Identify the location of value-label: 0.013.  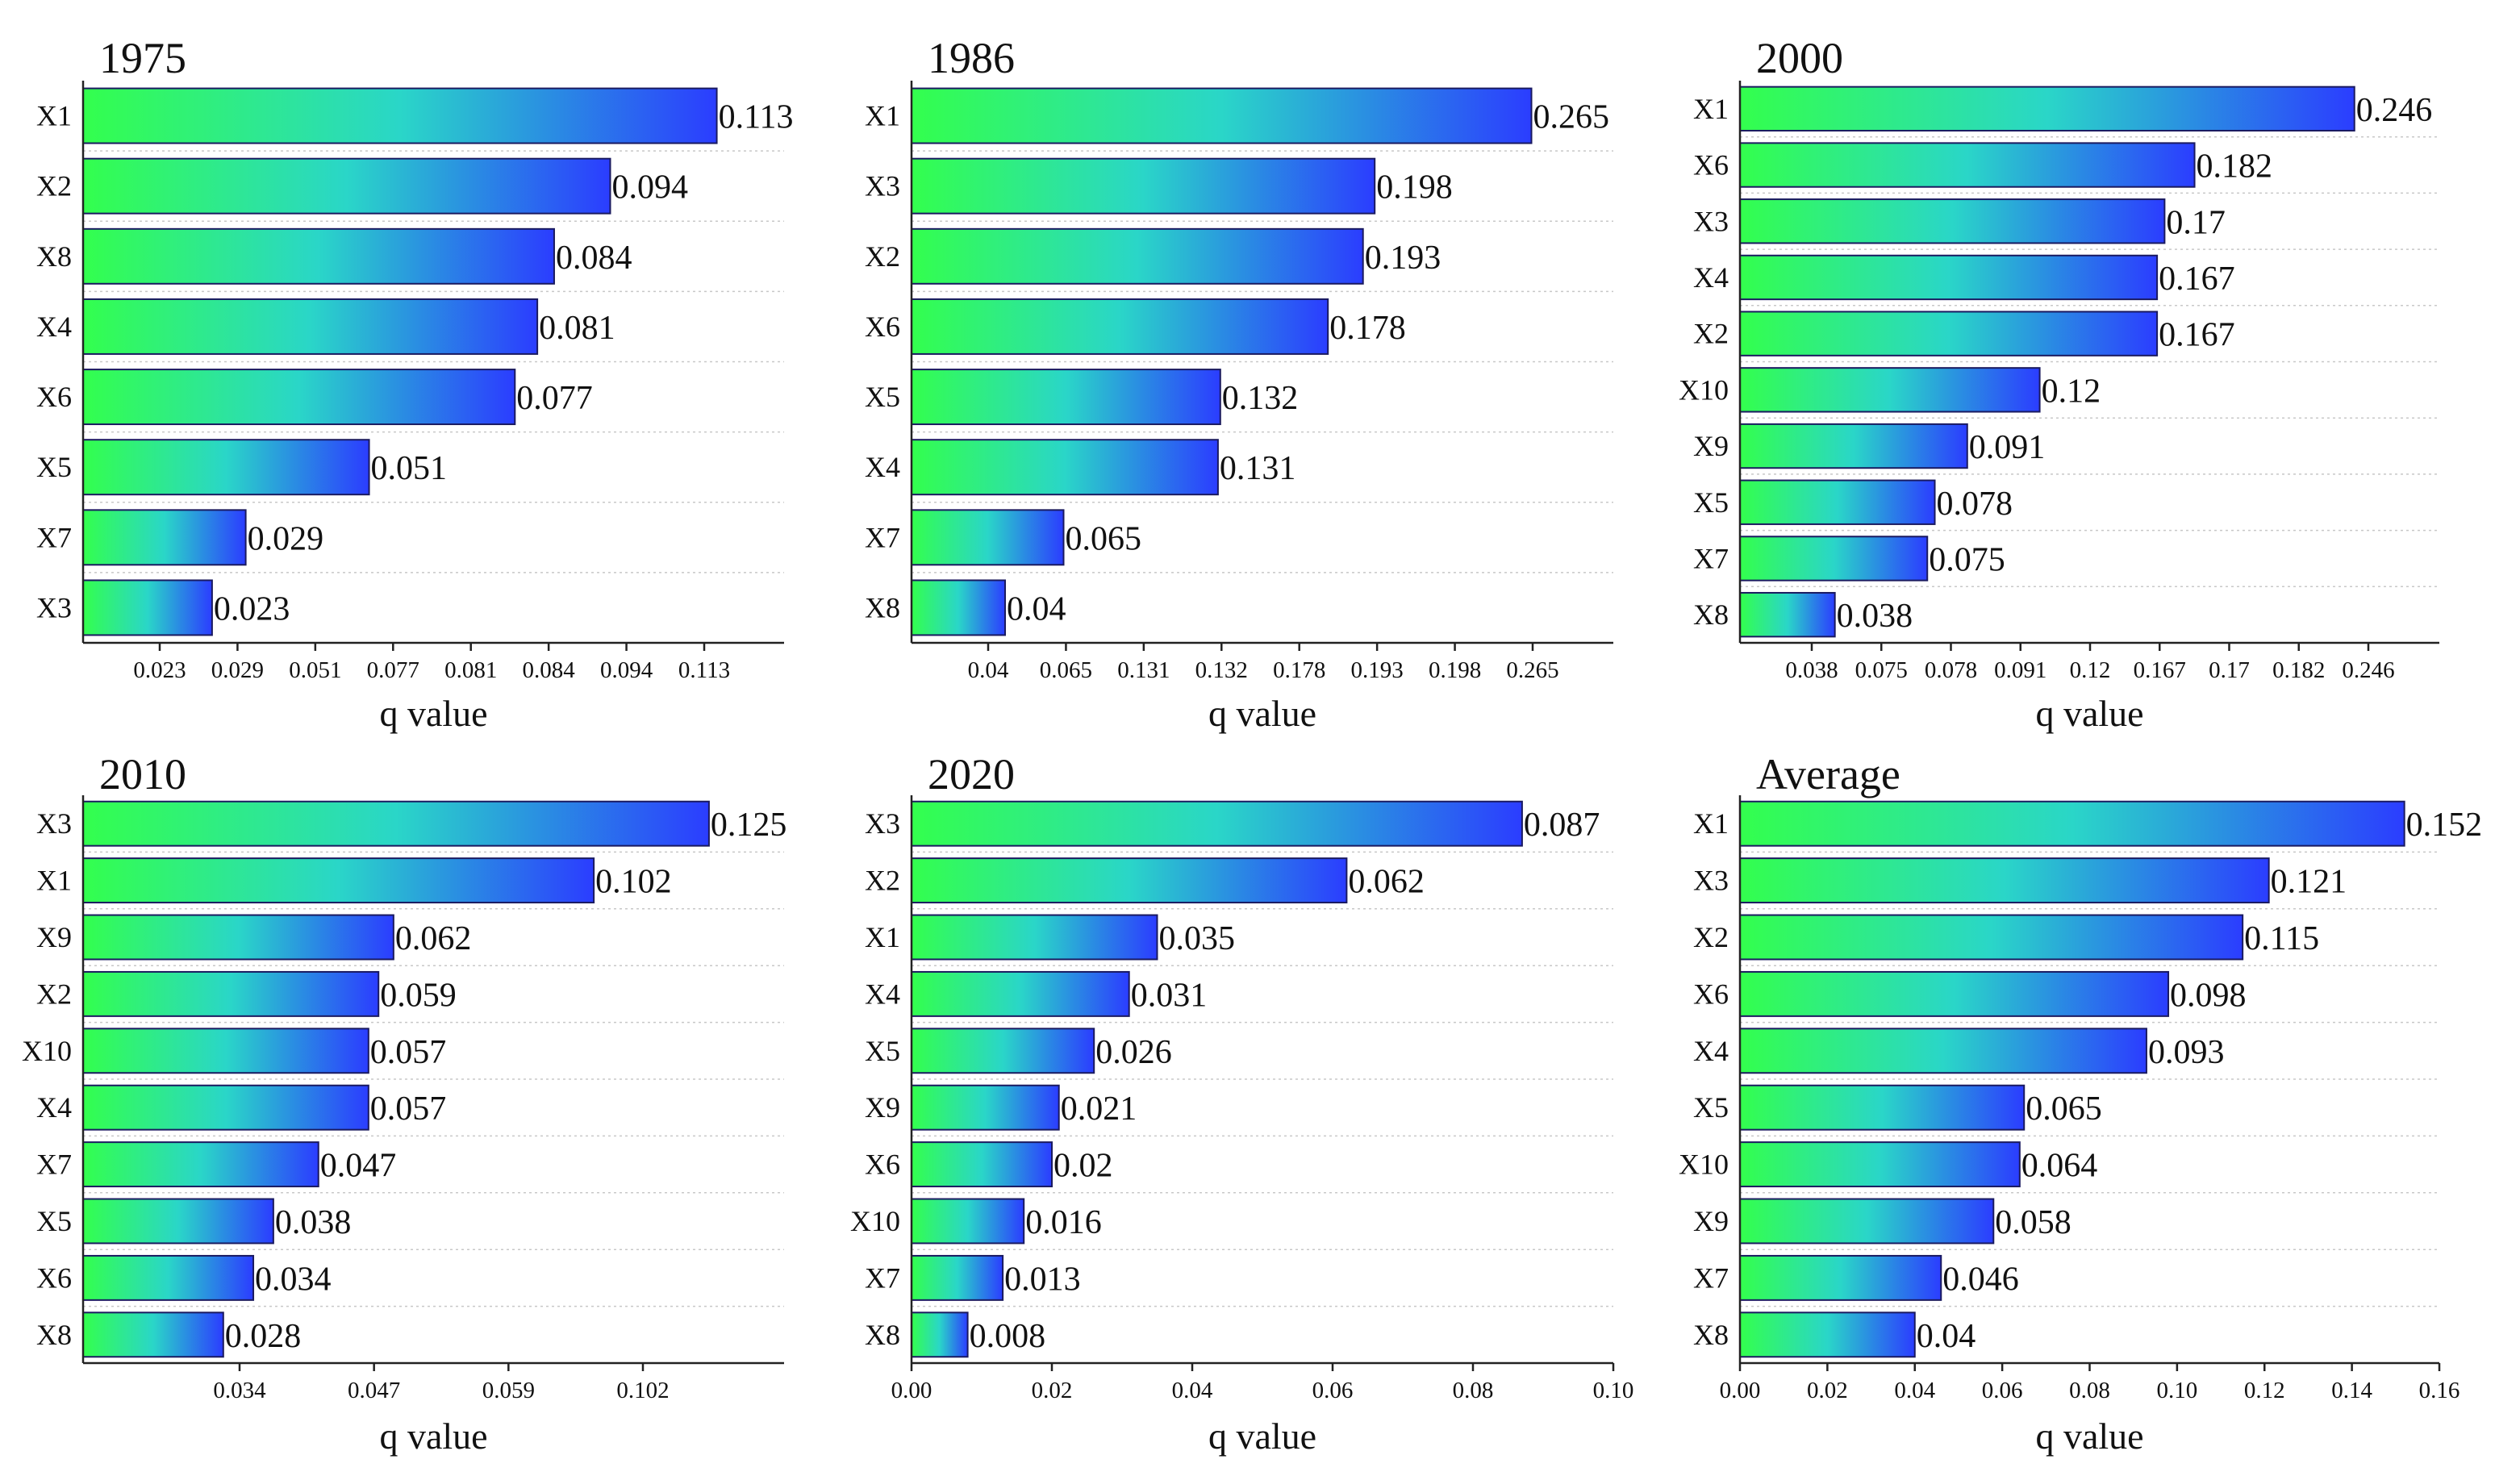
(1042, 1279).